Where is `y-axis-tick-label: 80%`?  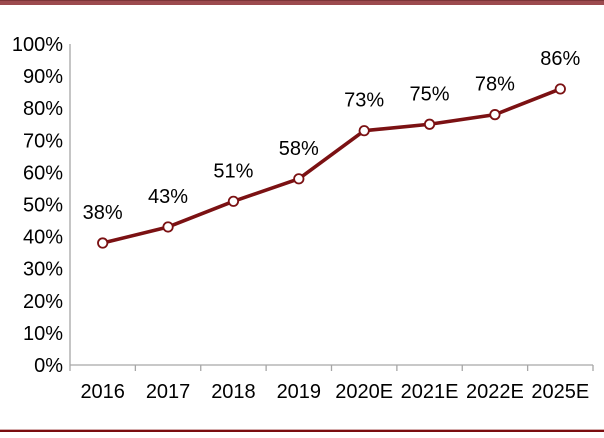 y-axis-tick-label: 80% is located at coordinates (43, 109).